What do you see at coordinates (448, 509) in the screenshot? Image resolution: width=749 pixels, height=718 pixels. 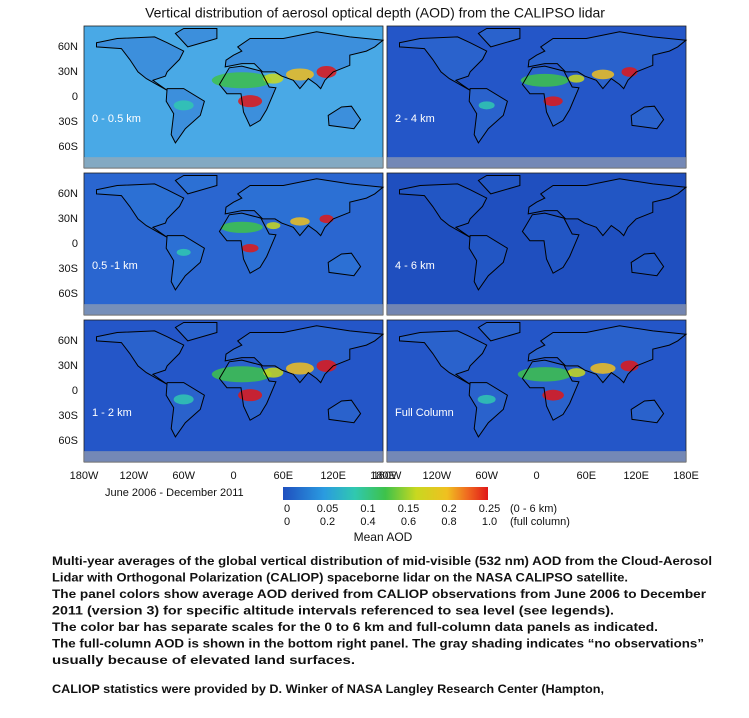 I see `colorbar-tick: 0.2` at bounding box center [448, 509].